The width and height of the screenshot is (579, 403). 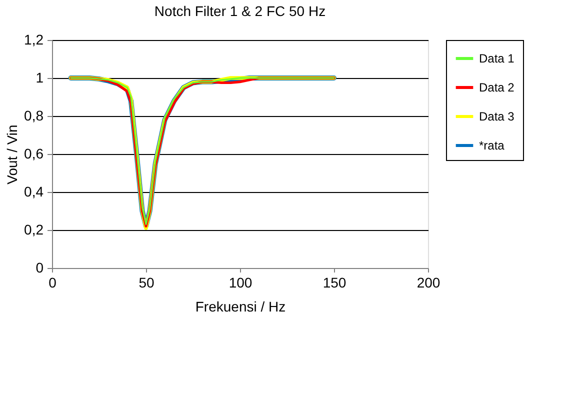 I want to click on y-tick-label: 0,6, so click(x=34, y=154).